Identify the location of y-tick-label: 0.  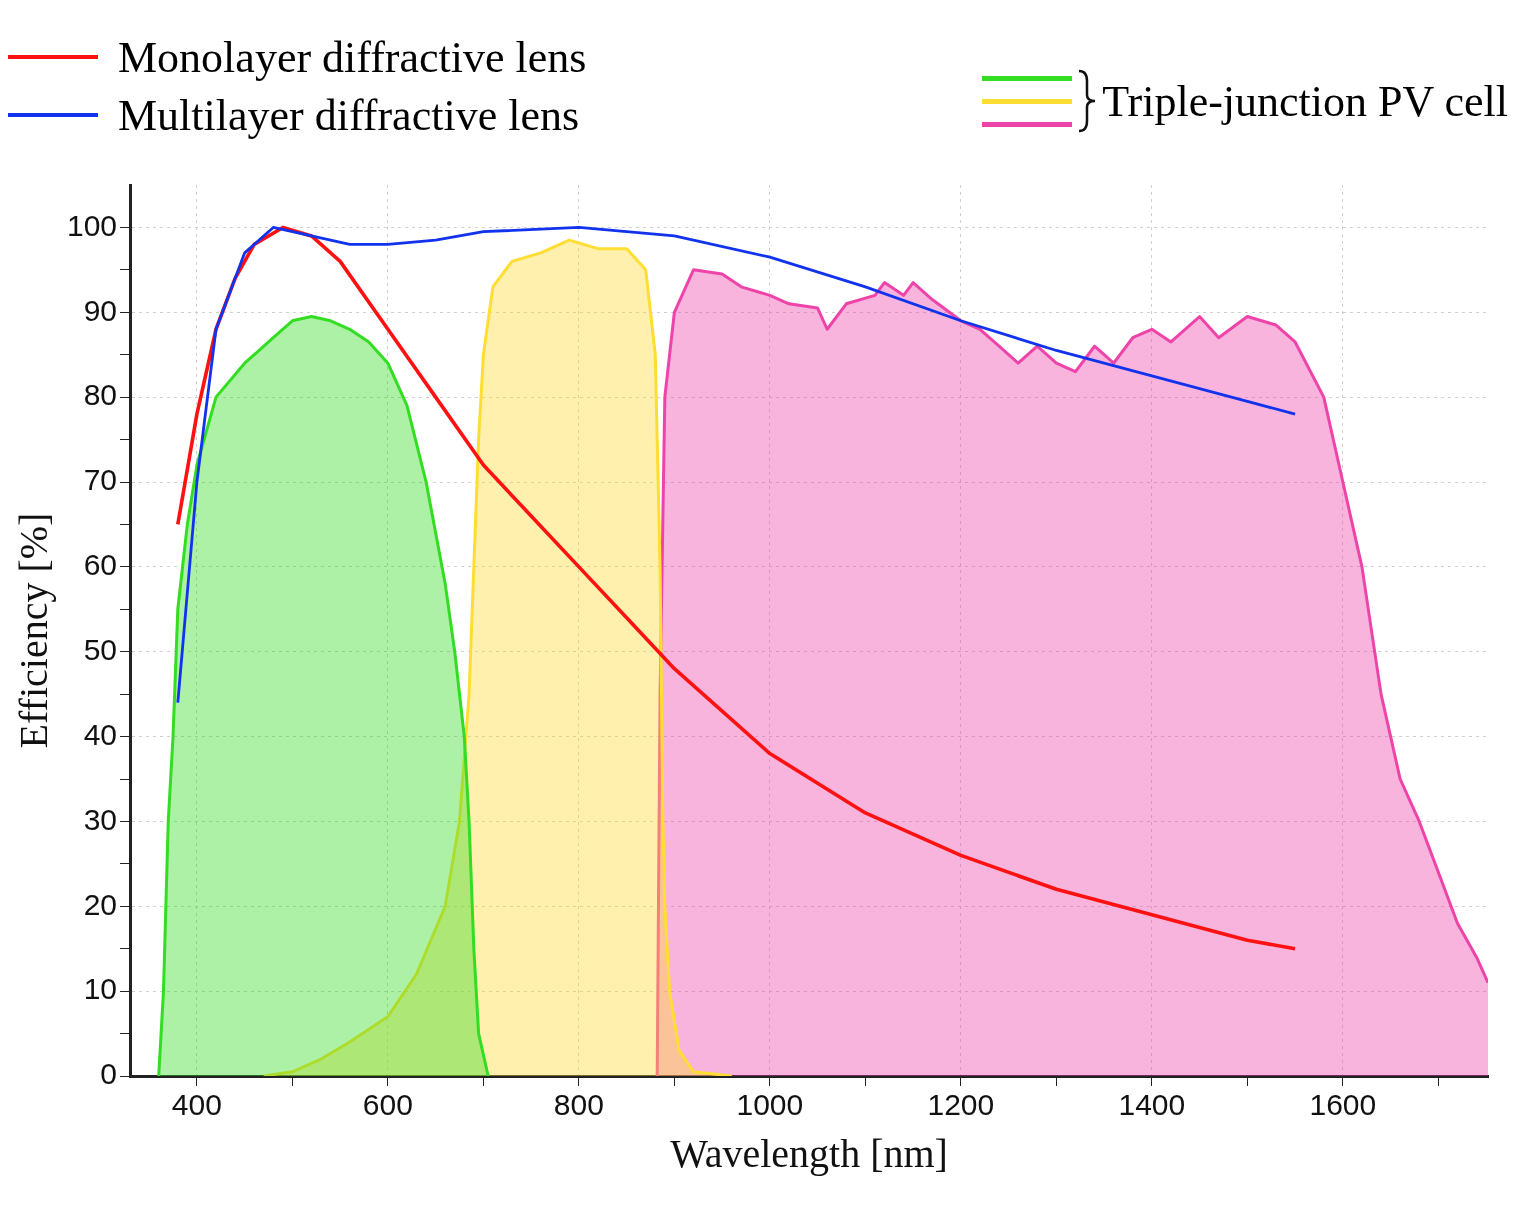
(109, 1074).